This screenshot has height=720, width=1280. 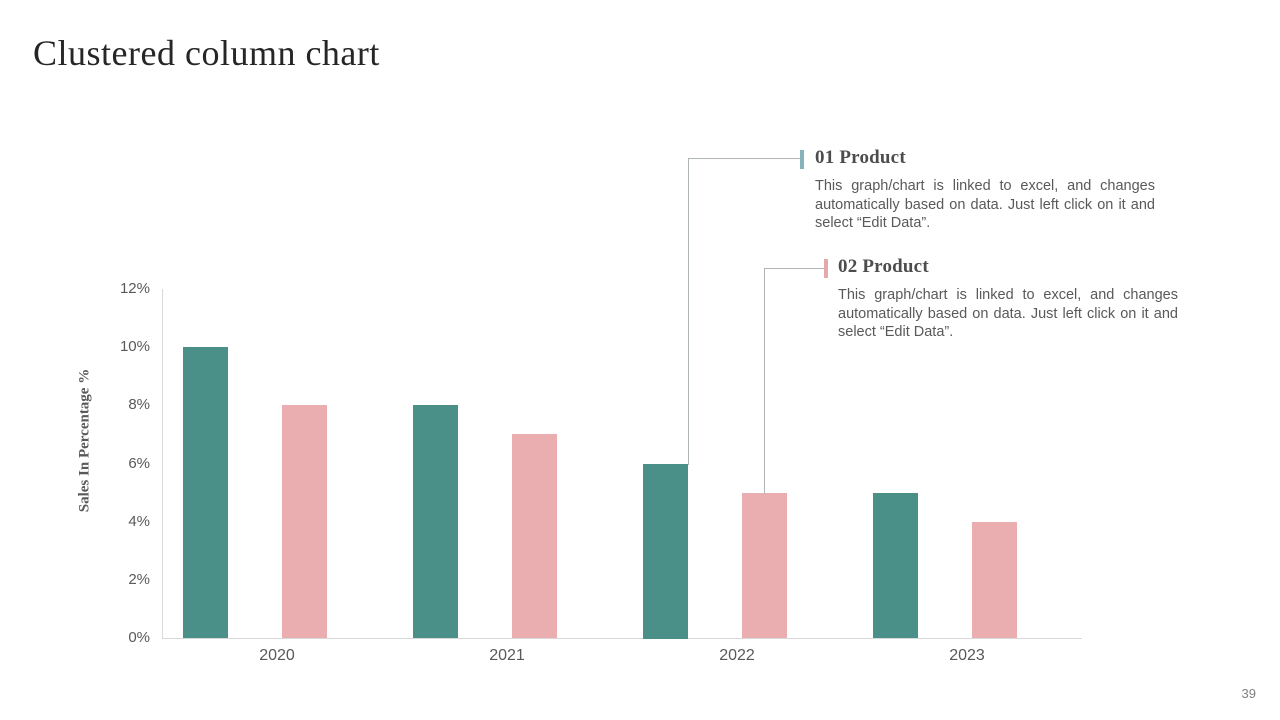 I want to click on bar-02-product-2023, so click(x=994, y=580).